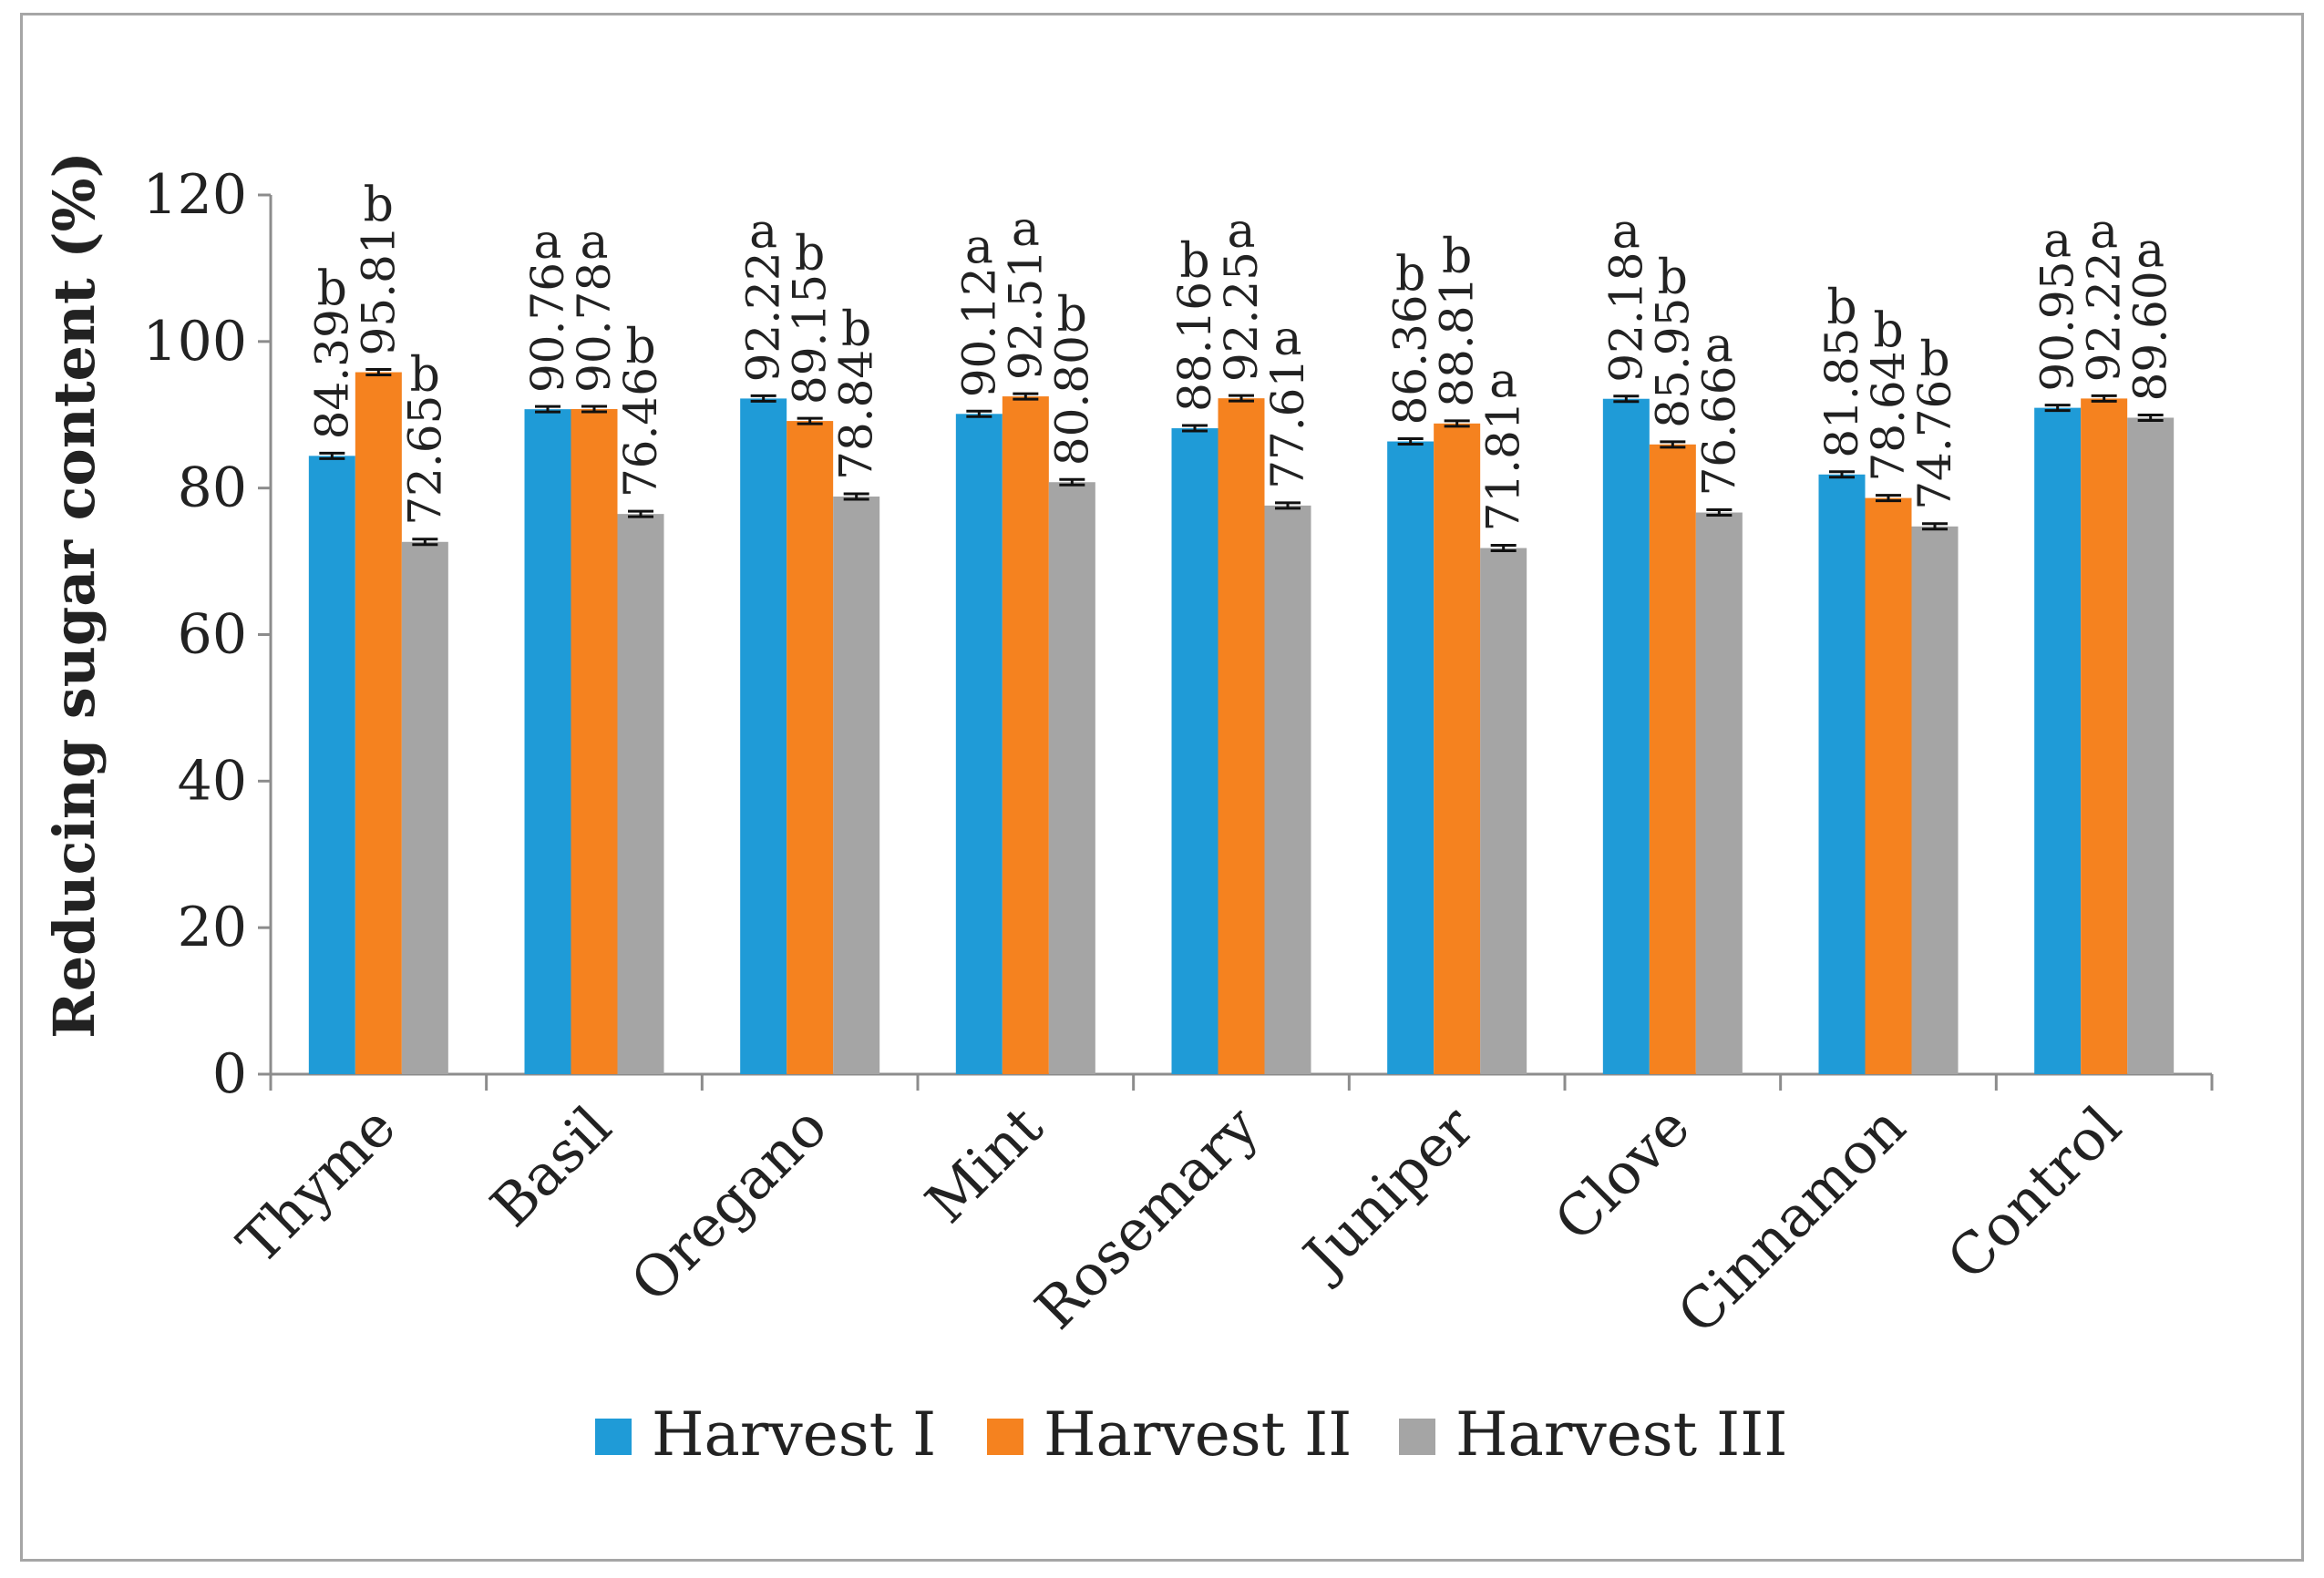 The height and width of the screenshot is (1578, 2324). Describe the element at coordinates (810, 339) in the screenshot. I see `data-label: 89.15` at that location.